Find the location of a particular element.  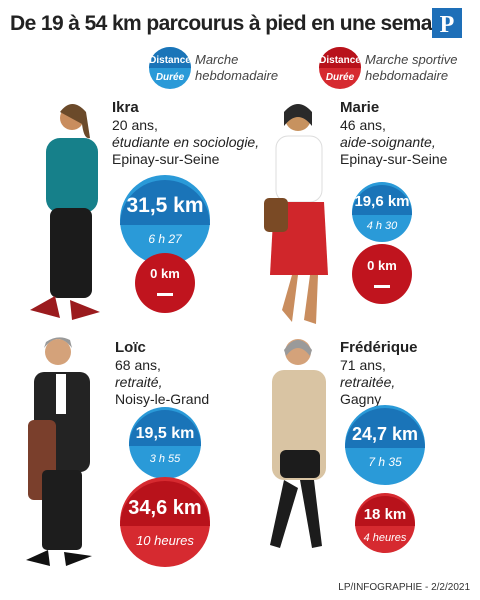

walk-distance: 31,5 km is located at coordinates (164, 205).